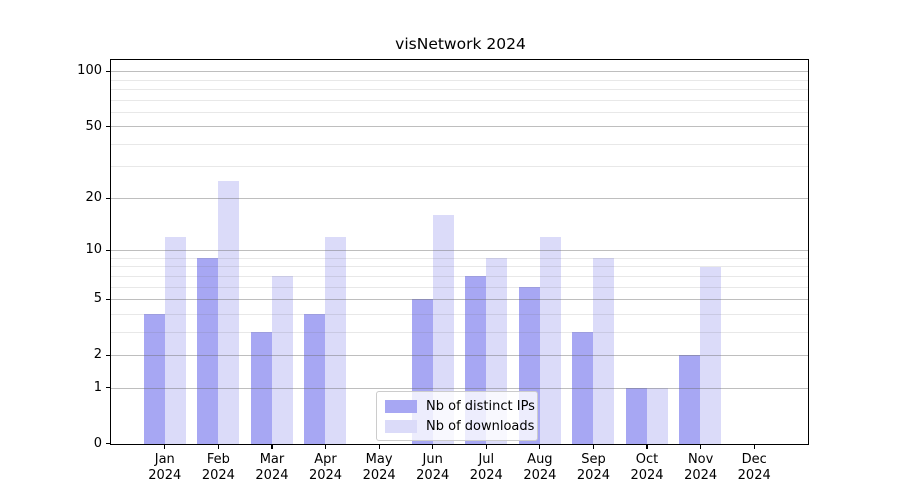 The image size is (900, 500). I want to click on y-tick-label-2: 2, so click(97, 355).